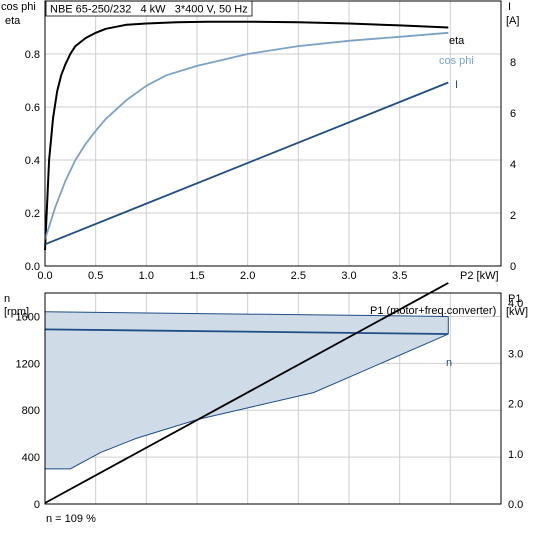  What do you see at coordinates (28, 317) in the screenshot?
I see `bottom-left-tick-label: 1600` at bounding box center [28, 317].